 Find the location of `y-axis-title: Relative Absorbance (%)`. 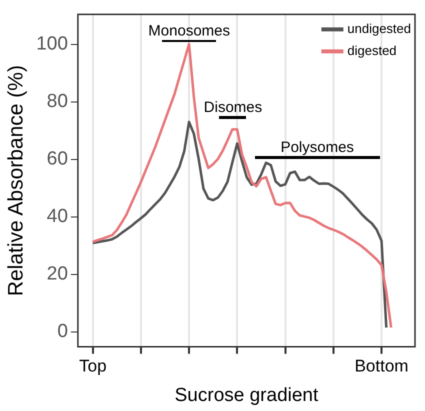

y-axis-title: Relative Absorbance (%) is located at coordinates (16, 180).